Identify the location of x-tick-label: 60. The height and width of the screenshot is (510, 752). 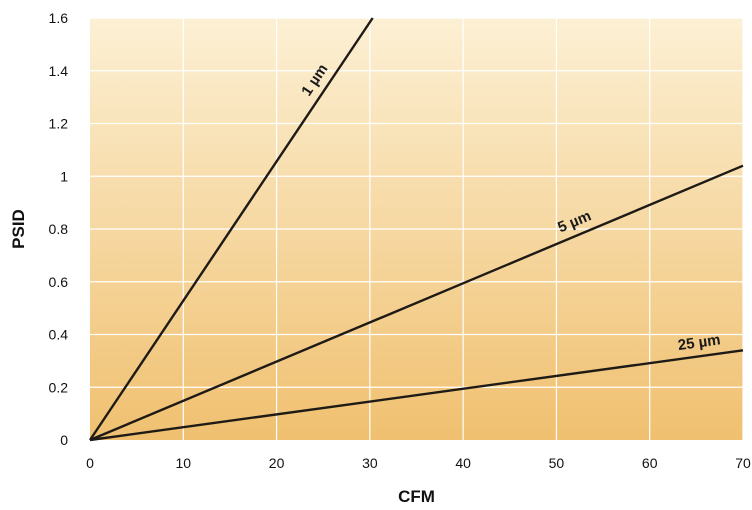
(650, 463).